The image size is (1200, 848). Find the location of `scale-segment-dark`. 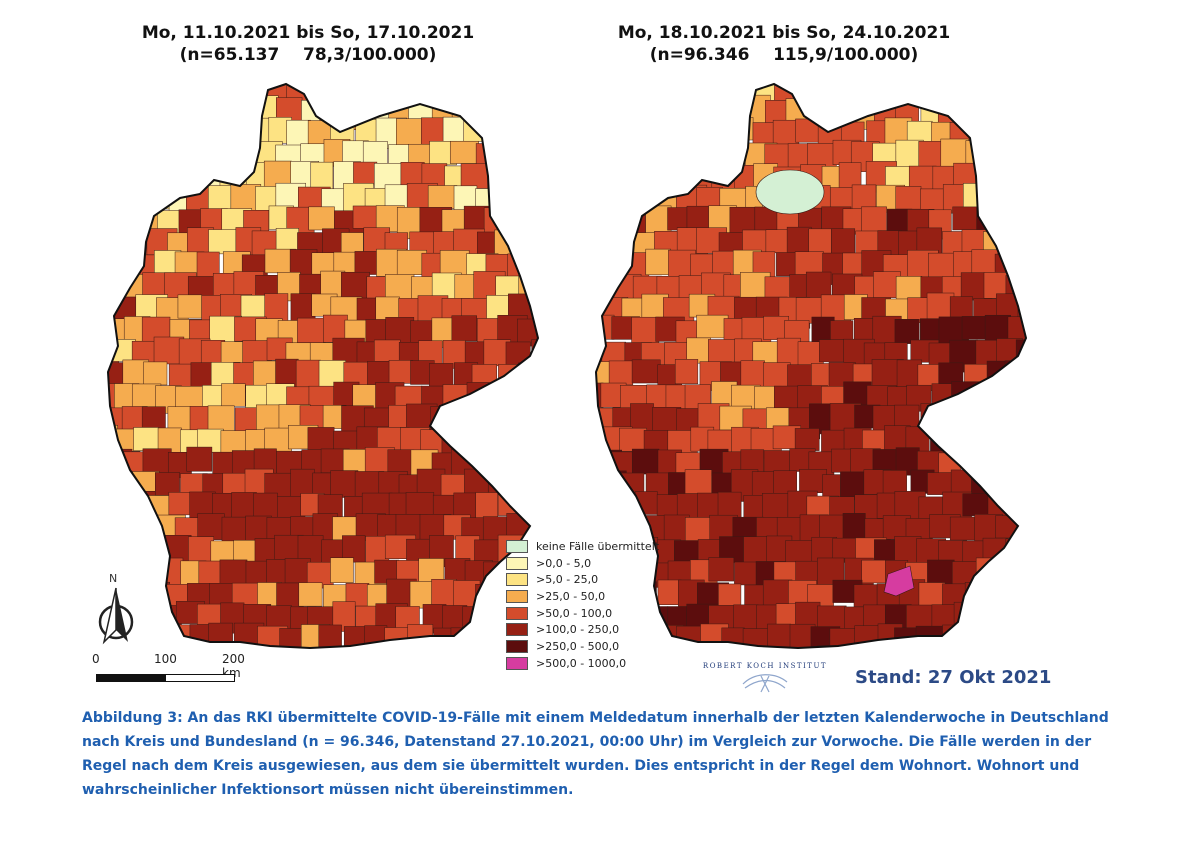

scale-segment-dark is located at coordinates (131, 678).